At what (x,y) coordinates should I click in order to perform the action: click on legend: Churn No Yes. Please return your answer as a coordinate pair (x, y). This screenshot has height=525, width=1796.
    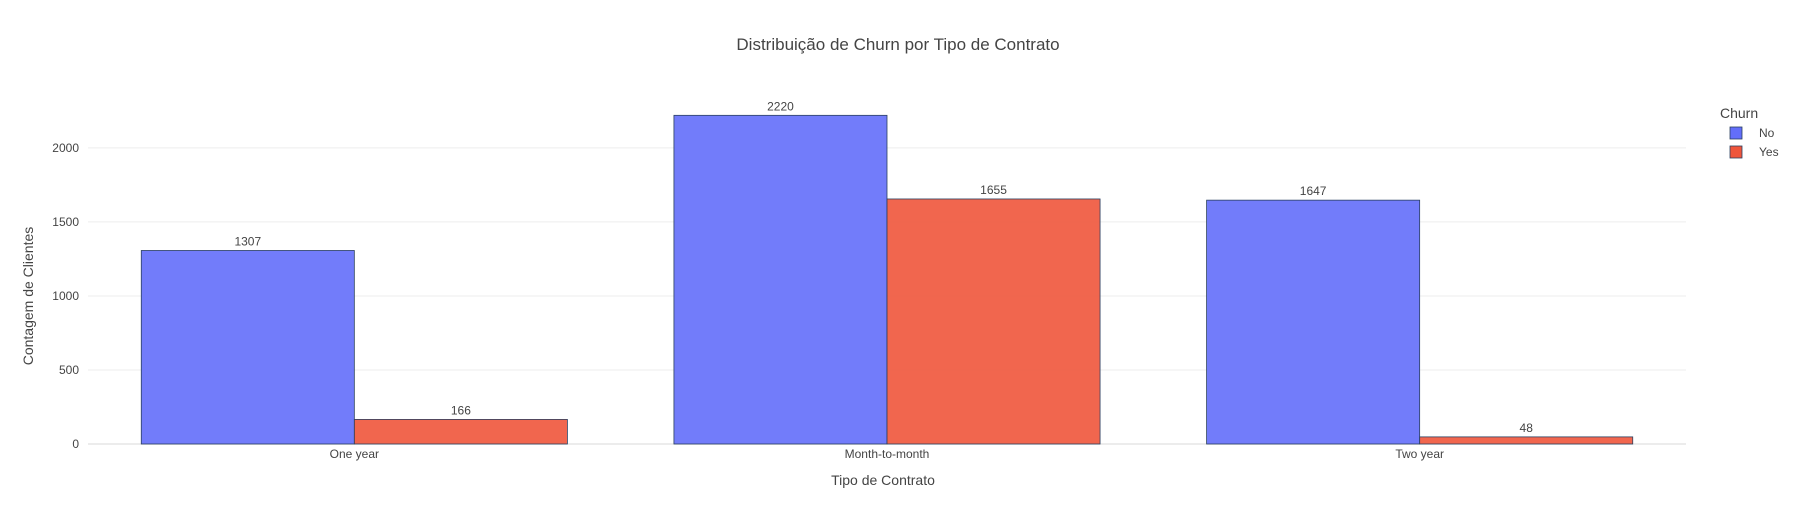
    Looking at the image, I should click on (1749, 132).